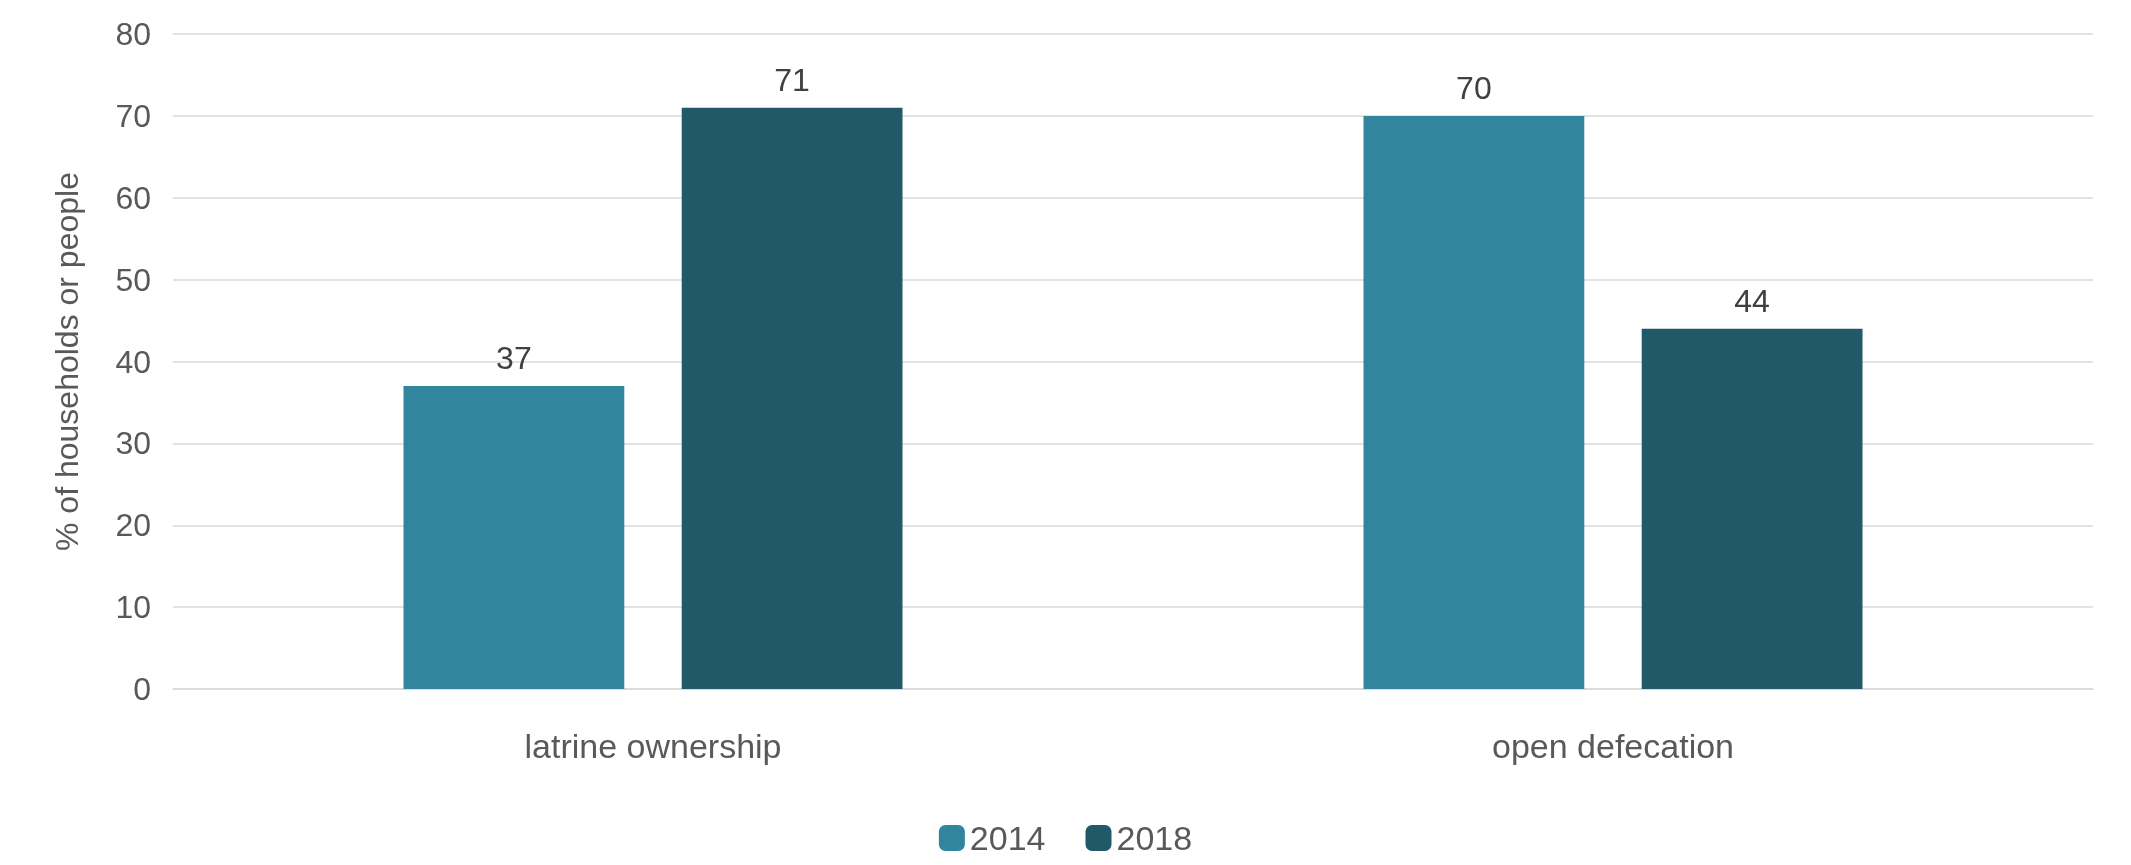 This screenshot has height=865, width=2131. I want to click on x-tick-label: open defecation, so click(1613, 746).